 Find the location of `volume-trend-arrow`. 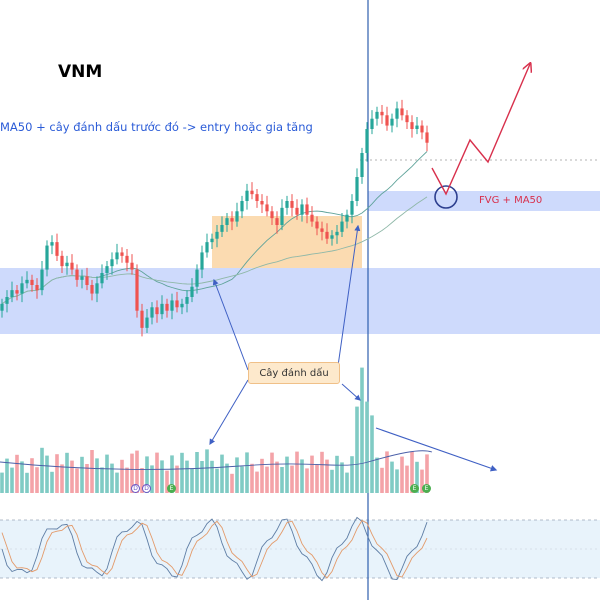

volume-trend-arrow is located at coordinates (436, 449).